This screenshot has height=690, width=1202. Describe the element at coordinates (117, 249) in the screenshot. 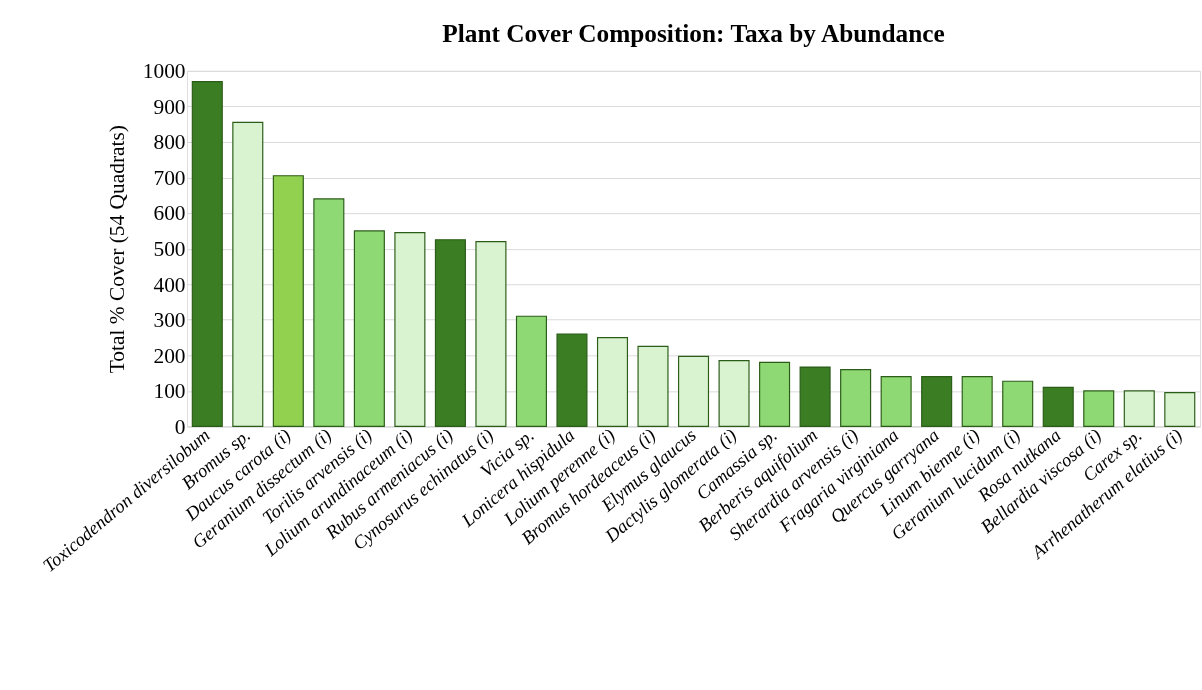

I see `y-axis-title: Total % Cover (54 Quadrats)` at that location.